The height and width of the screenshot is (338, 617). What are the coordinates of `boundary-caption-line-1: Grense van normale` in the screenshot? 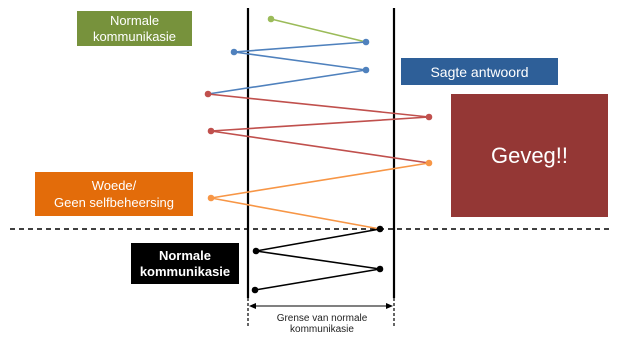 It's located at (322, 318).